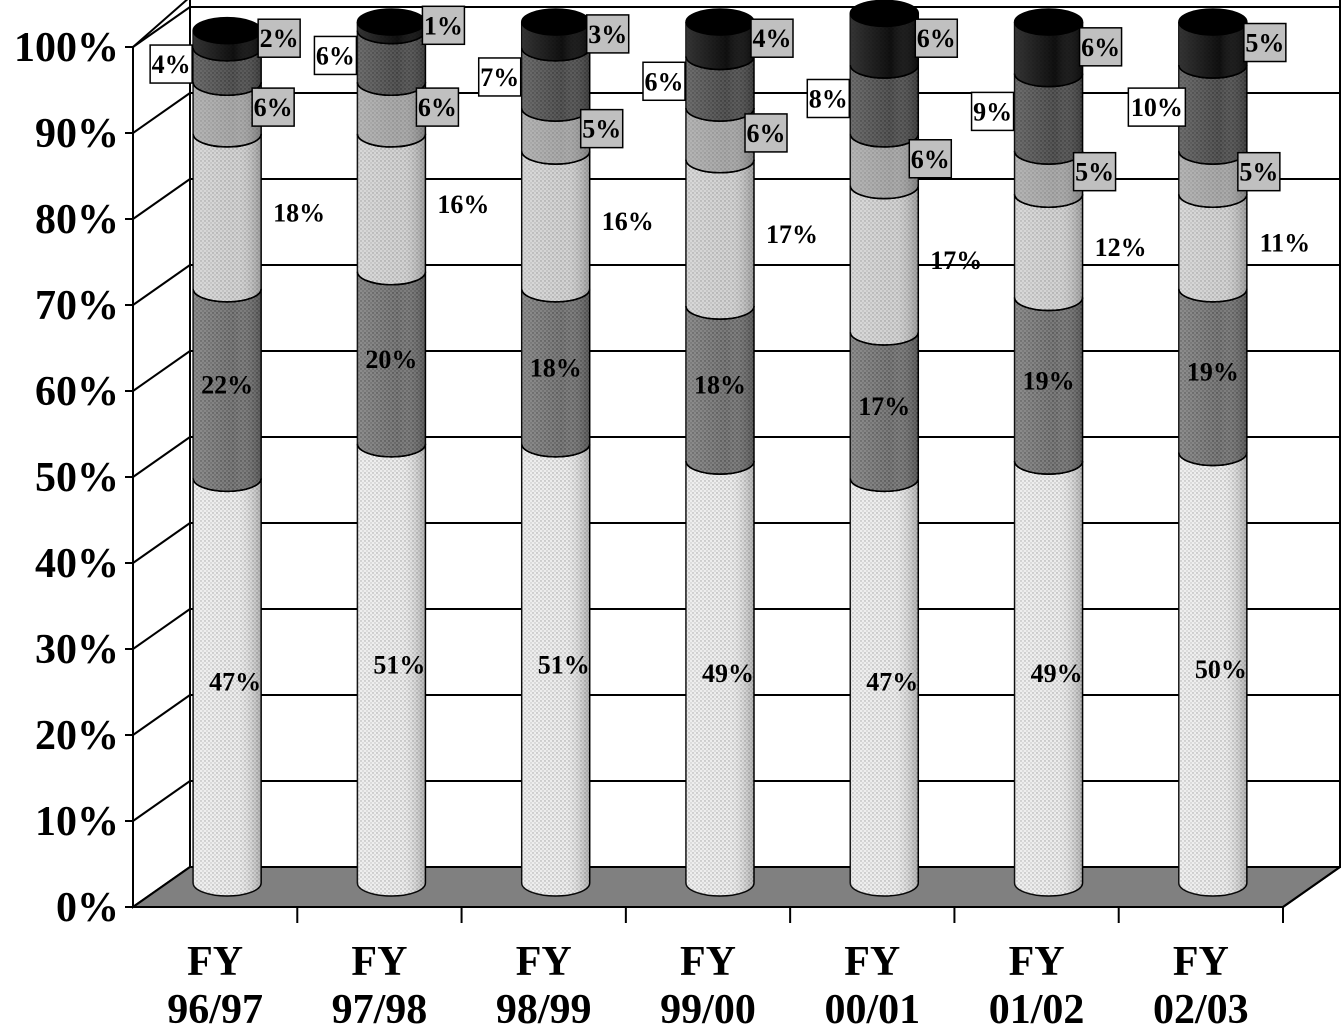  I want to click on data-label: 22%, so click(227, 385).